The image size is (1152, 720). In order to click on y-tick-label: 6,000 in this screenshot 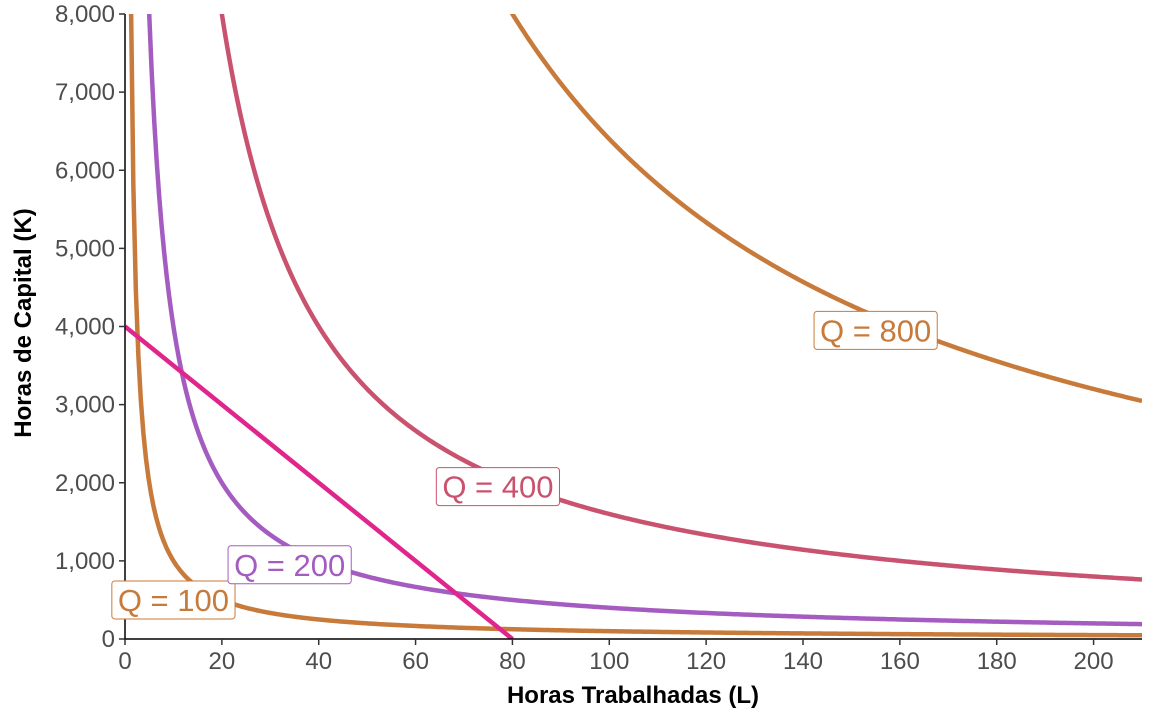, I will do `click(85, 170)`.